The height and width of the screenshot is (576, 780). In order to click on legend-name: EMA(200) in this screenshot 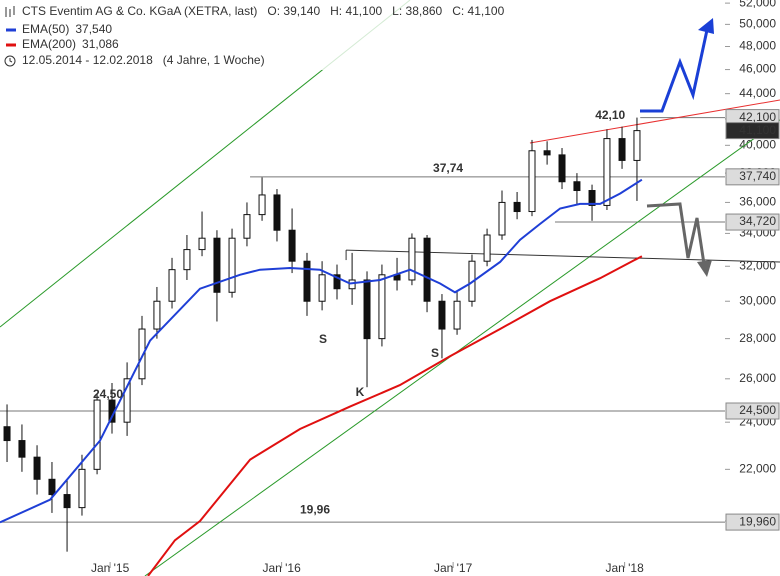, I will do `click(49, 44)`.